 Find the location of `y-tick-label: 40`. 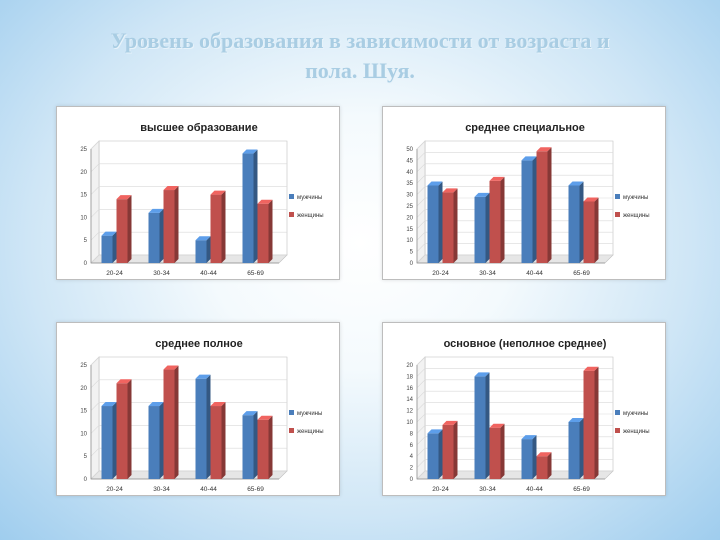

y-tick-label: 40 is located at coordinates (409, 173).